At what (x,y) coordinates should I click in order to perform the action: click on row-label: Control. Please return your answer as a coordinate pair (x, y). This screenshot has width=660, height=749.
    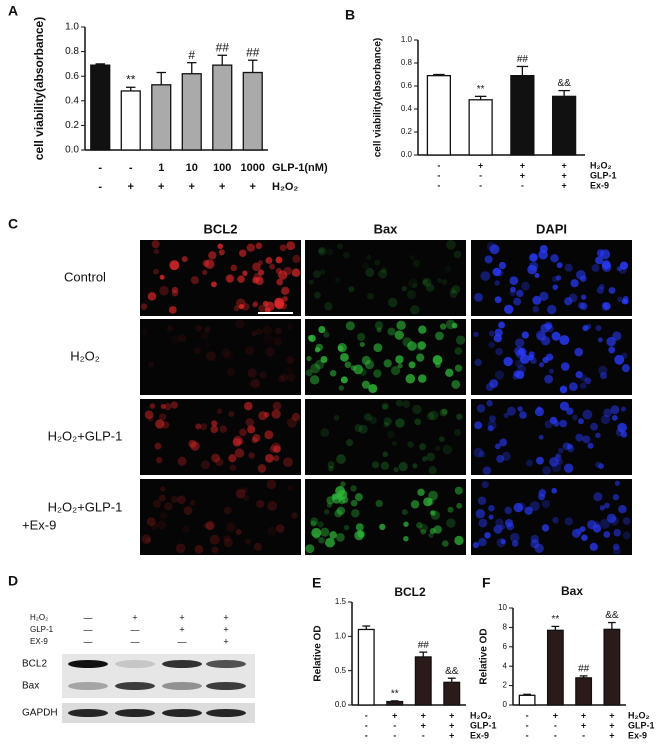
    Looking at the image, I should click on (85, 276).